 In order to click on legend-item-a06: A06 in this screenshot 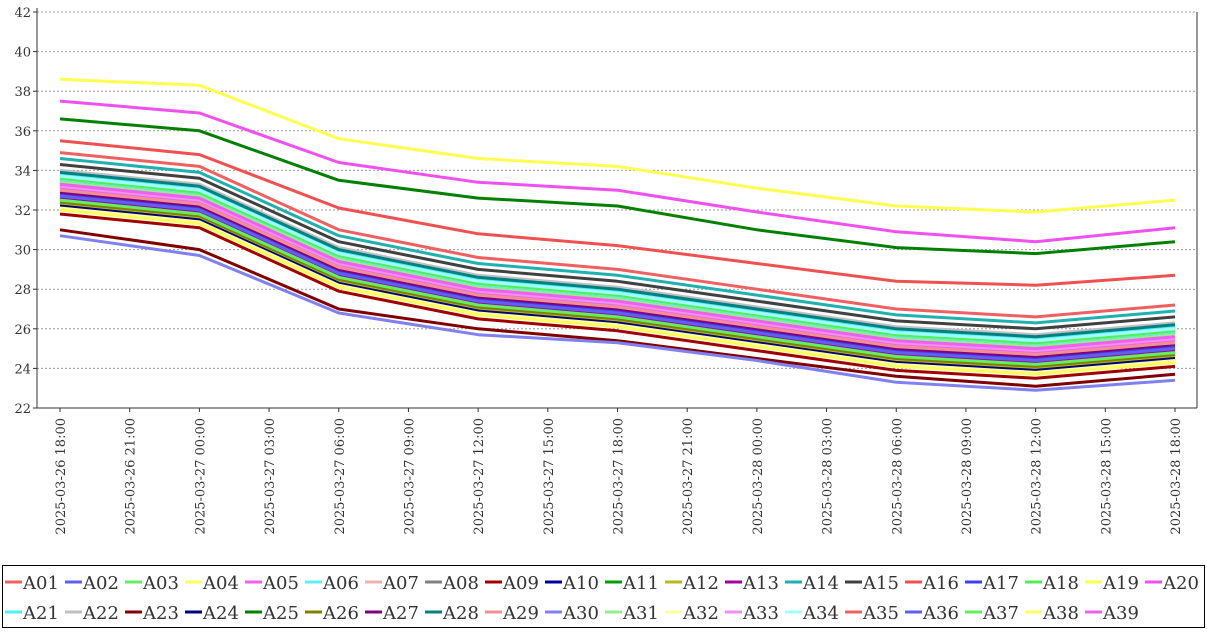, I will do `click(332, 583)`.